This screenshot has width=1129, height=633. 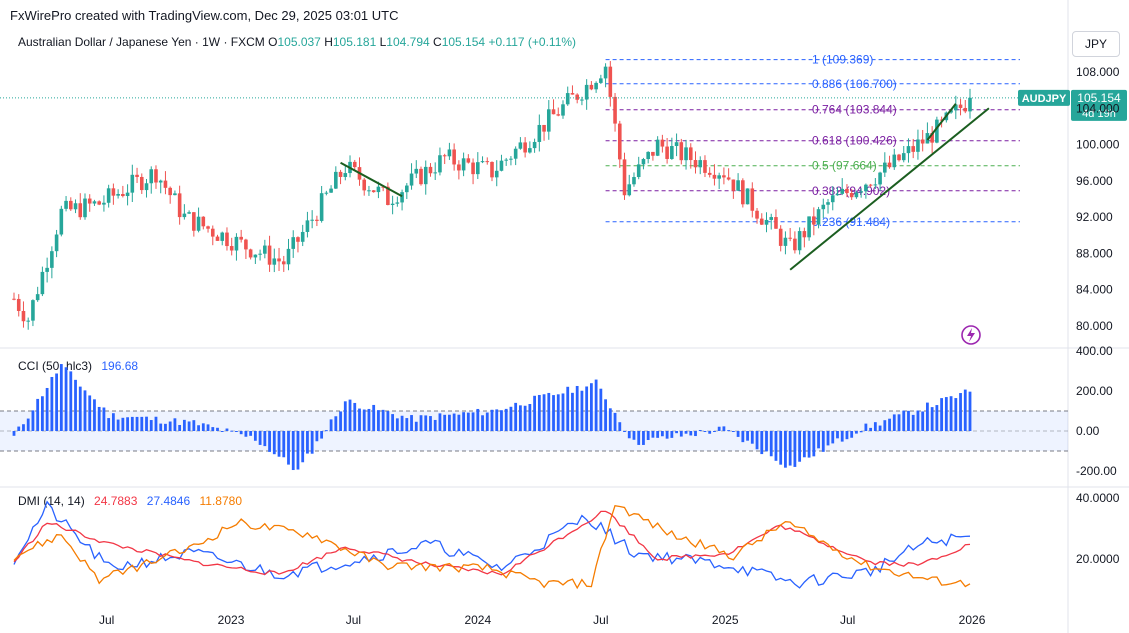 What do you see at coordinates (69, 366) in the screenshot?
I see `cci-title-params: 50, hlc3)` at bounding box center [69, 366].